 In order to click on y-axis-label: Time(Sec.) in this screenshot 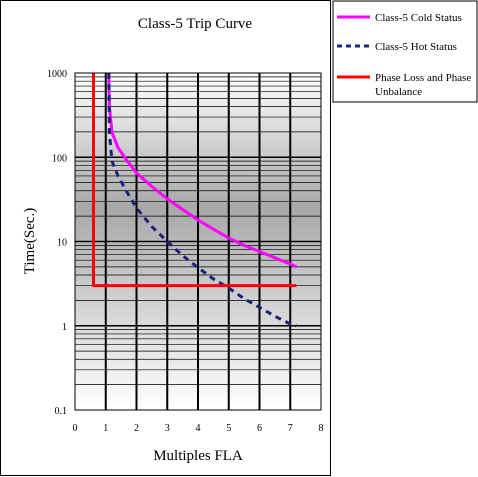, I will do `click(30, 241)`.